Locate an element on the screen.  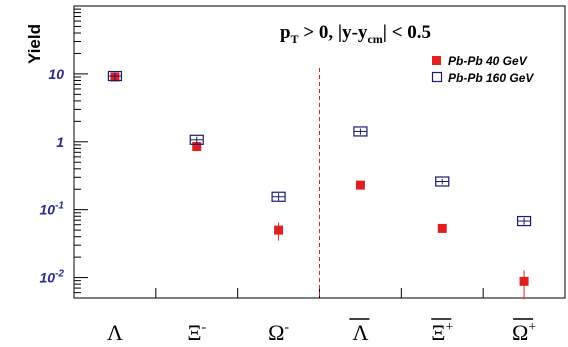
legend-marker-40gev is located at coordinates (436, 60).